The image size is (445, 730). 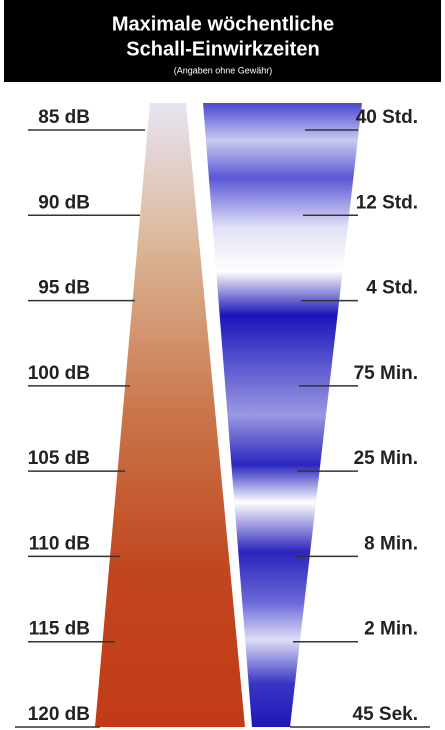 What do you see at coordinates (59, 458) in the screenshot?
I see `level-label: 105 dB` at bounding box center [59, 458].